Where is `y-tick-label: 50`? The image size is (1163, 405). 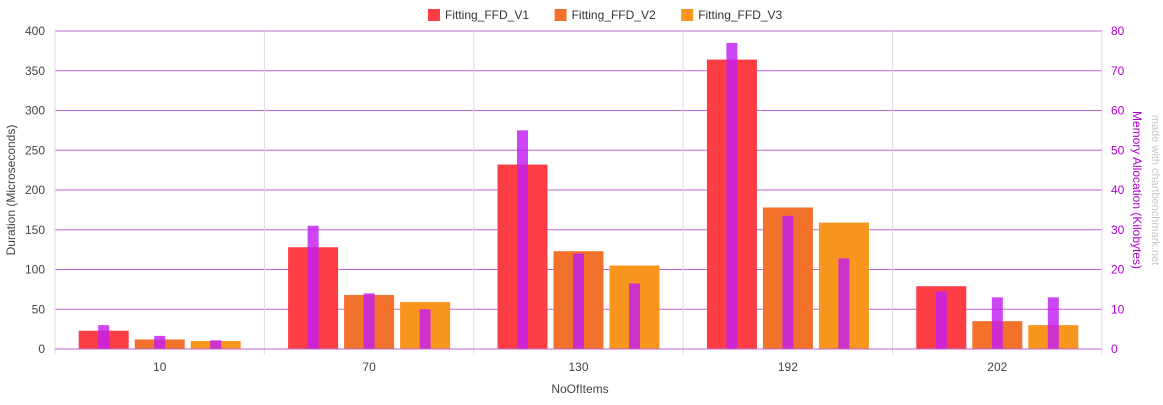 y-tick-label: 50 is located at coordinates (39, 309).